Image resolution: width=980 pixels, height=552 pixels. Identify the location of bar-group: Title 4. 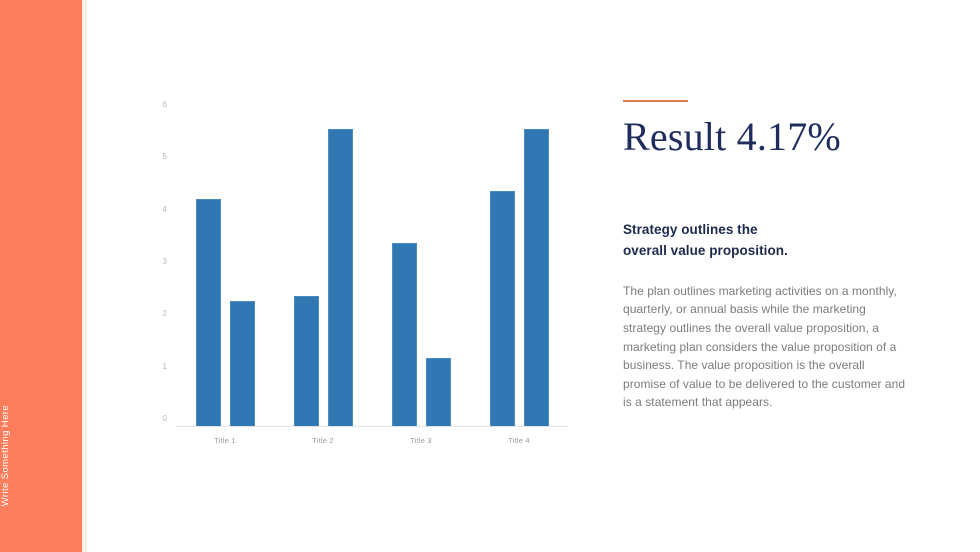
(519, 279).